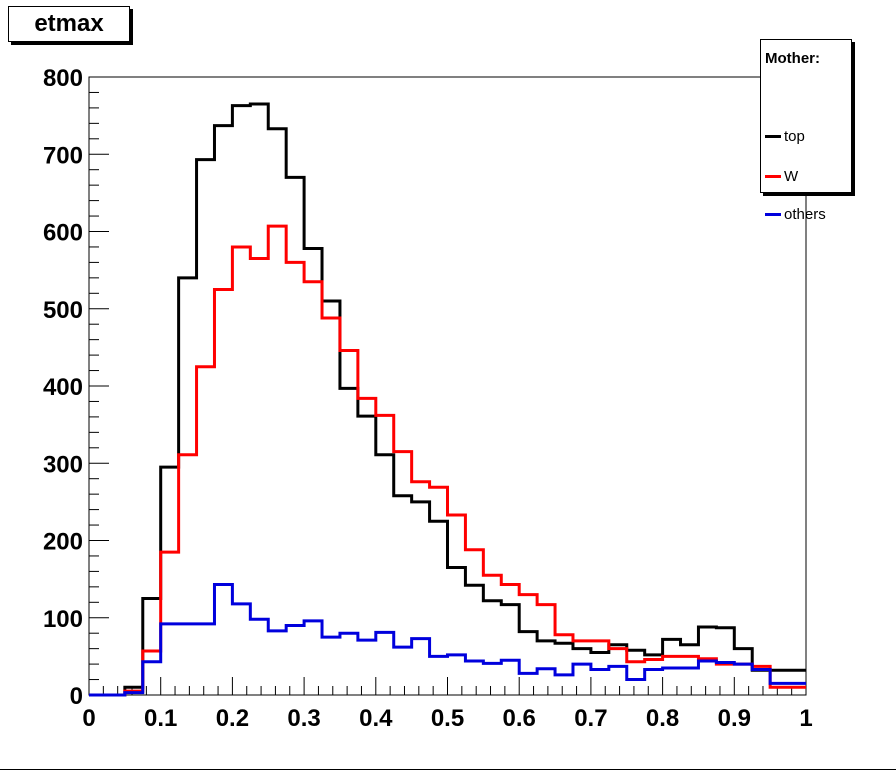  What do you see at coordinates (63, 542) in the screenshot?
I see `y-tick-label: 200` at bounding box center [63, 542].